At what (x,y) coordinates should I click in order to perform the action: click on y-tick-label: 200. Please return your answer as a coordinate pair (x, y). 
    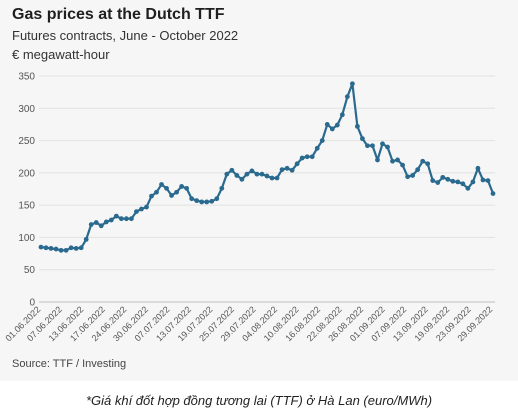
    Looking at the image, I should click on (26, 173).